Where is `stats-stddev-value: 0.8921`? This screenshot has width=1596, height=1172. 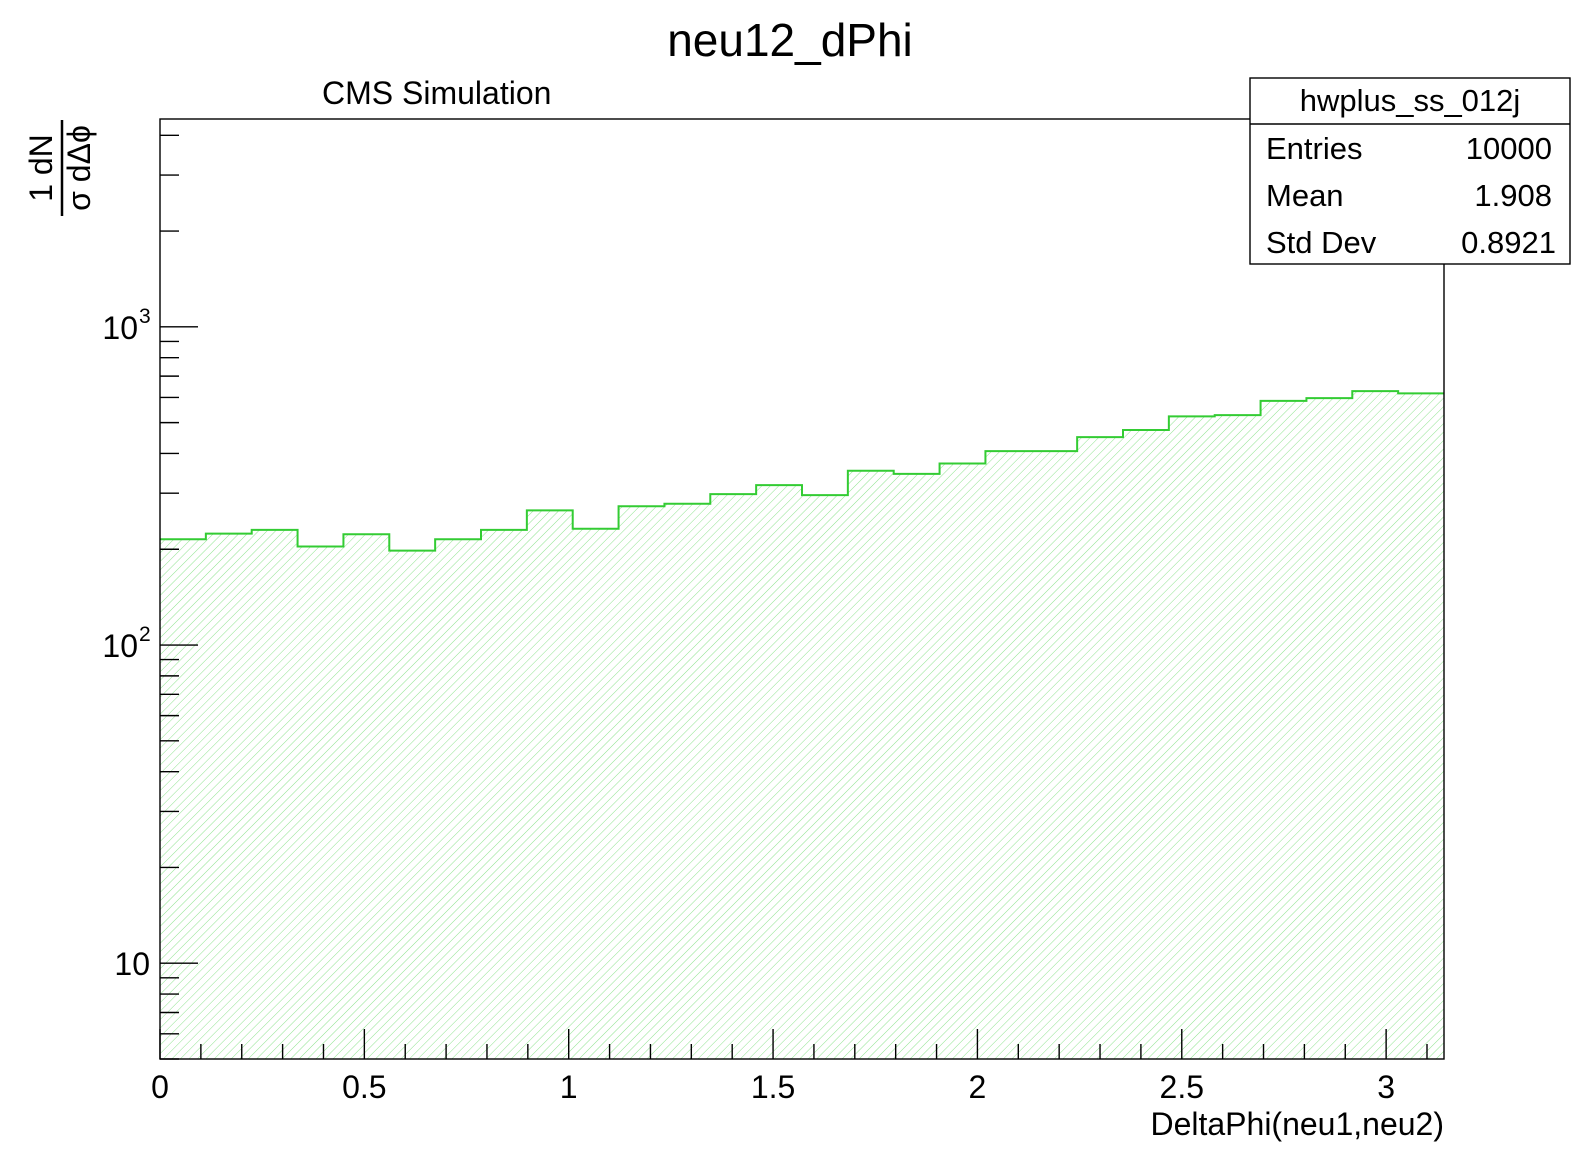 stats-stddev-value: 0.8921 is located at coordinates (1508, 242).